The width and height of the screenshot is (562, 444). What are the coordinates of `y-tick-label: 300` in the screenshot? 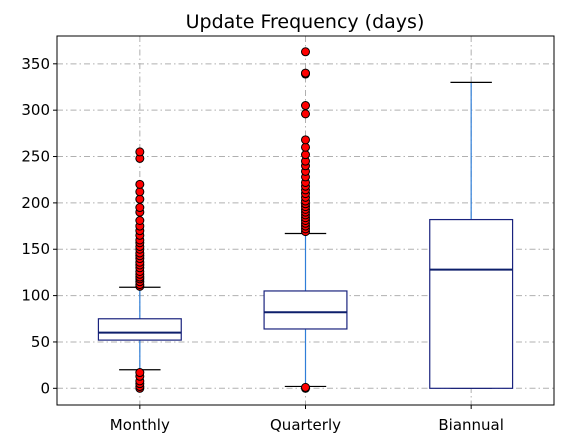 It's located at (35, 110).